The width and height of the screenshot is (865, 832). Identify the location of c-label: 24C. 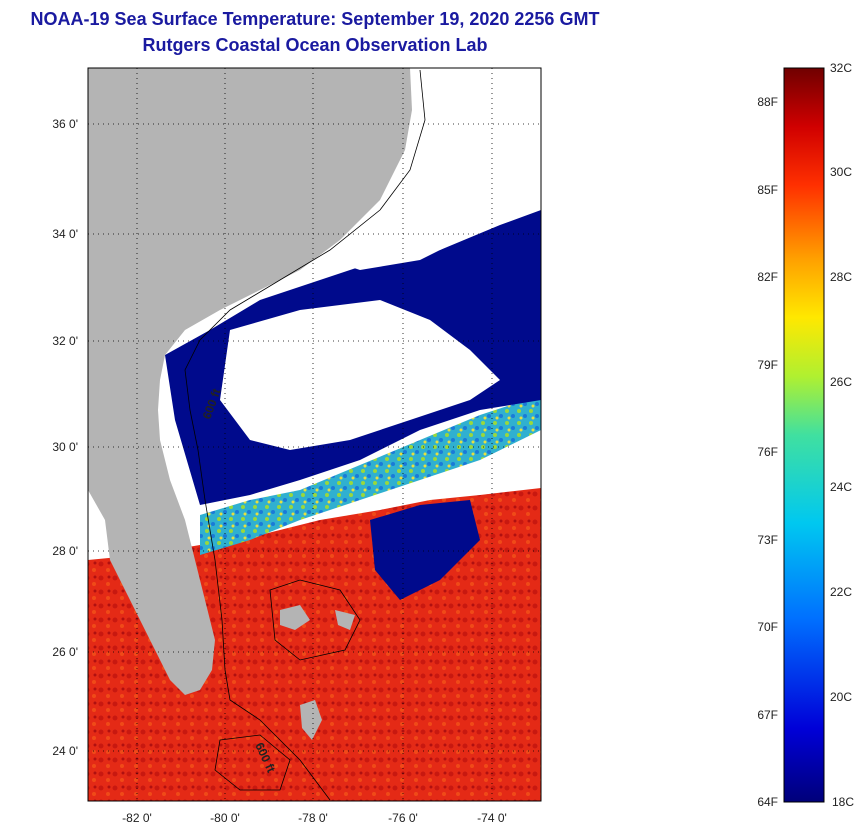
(841, 487).